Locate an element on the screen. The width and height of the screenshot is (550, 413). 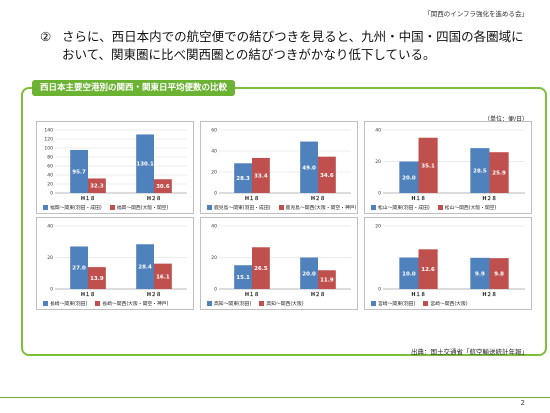
legend-label: 鹿児島～関西(大阪・関空・神戸) is located at coordinates (321, 208).